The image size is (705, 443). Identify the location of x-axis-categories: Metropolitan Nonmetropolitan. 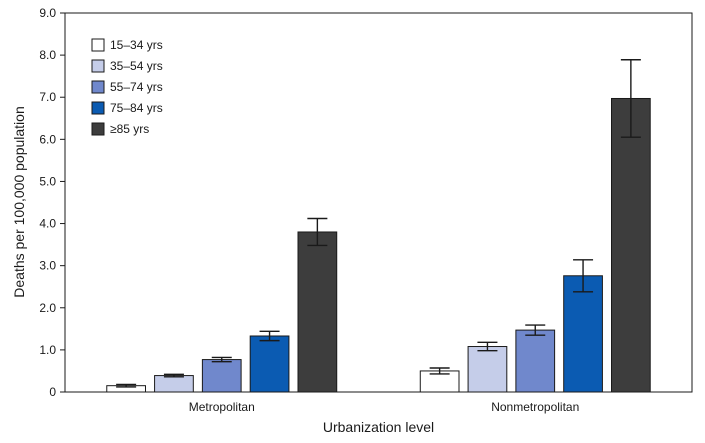
(384, 407).